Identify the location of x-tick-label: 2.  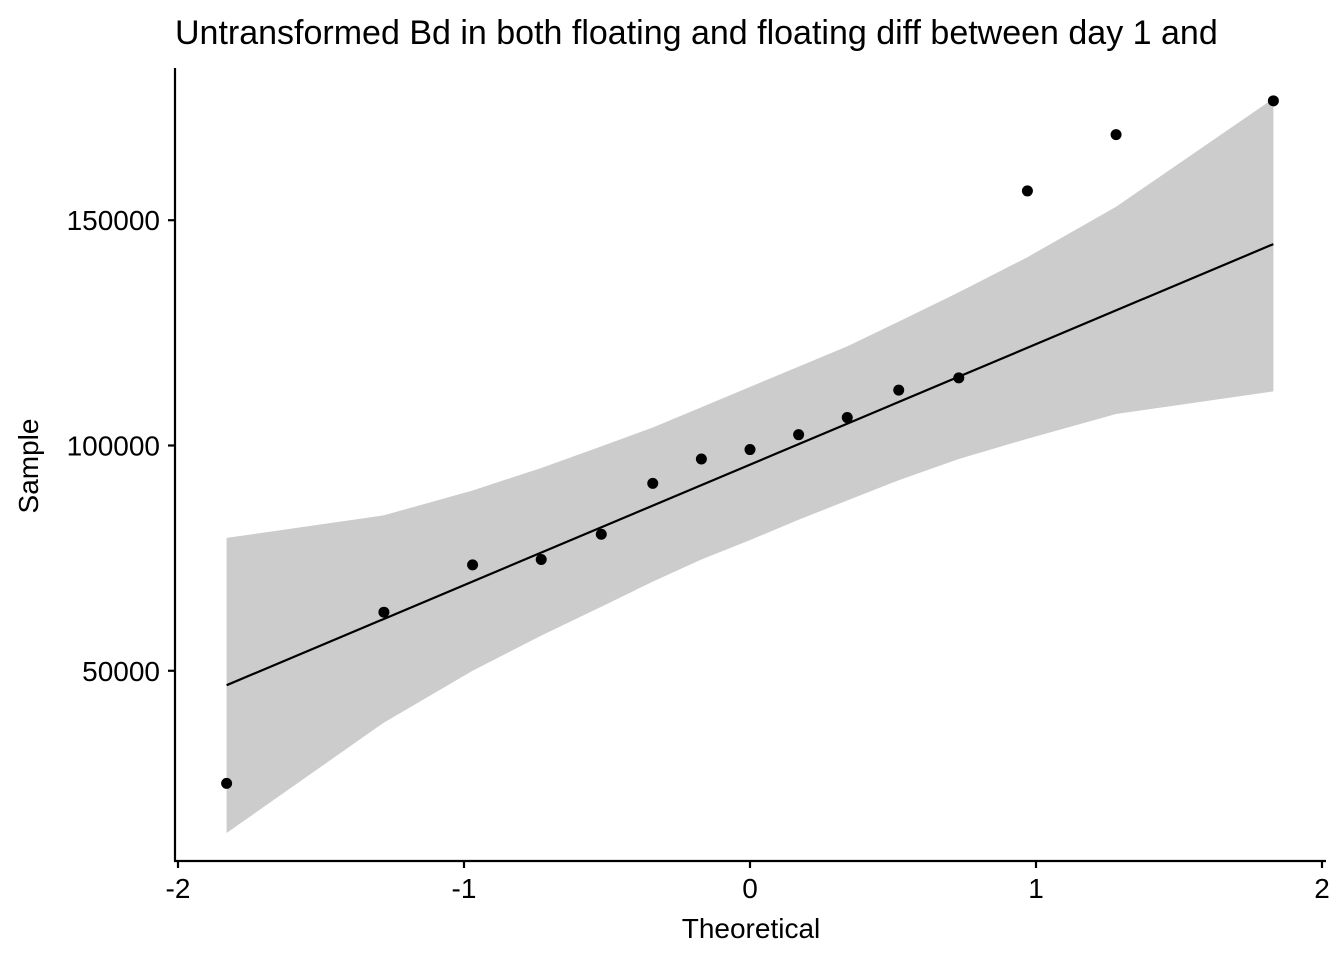
(1322, 888).